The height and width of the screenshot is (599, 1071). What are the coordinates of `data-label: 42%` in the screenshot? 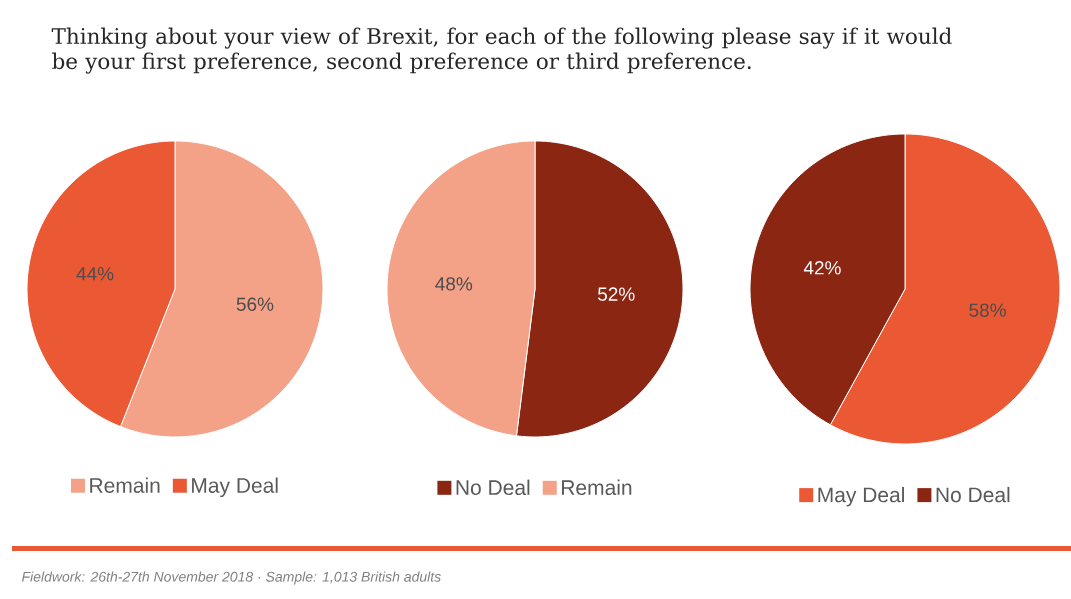 It's located at (822, 268).